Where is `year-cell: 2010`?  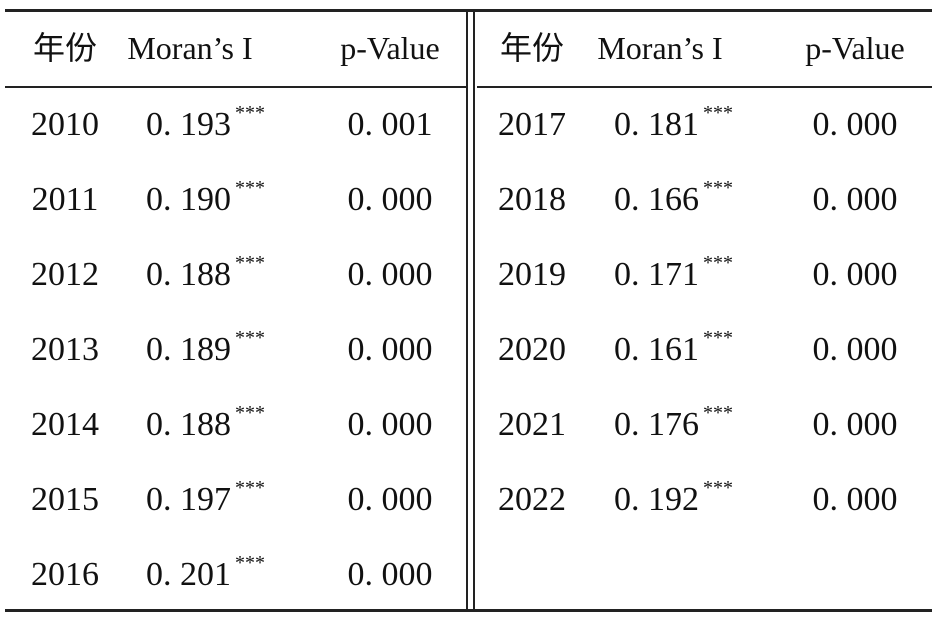 year-cell: 2010 is located at coordinates (65, 124).